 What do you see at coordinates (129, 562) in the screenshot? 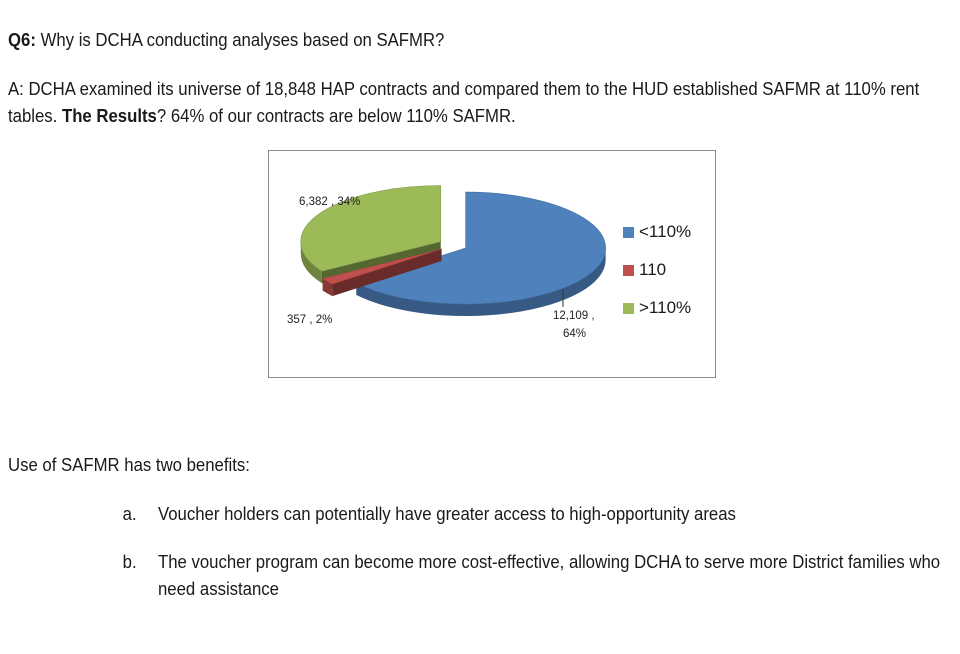
I see `list-marker: b.` at bounding box center [129, 562].